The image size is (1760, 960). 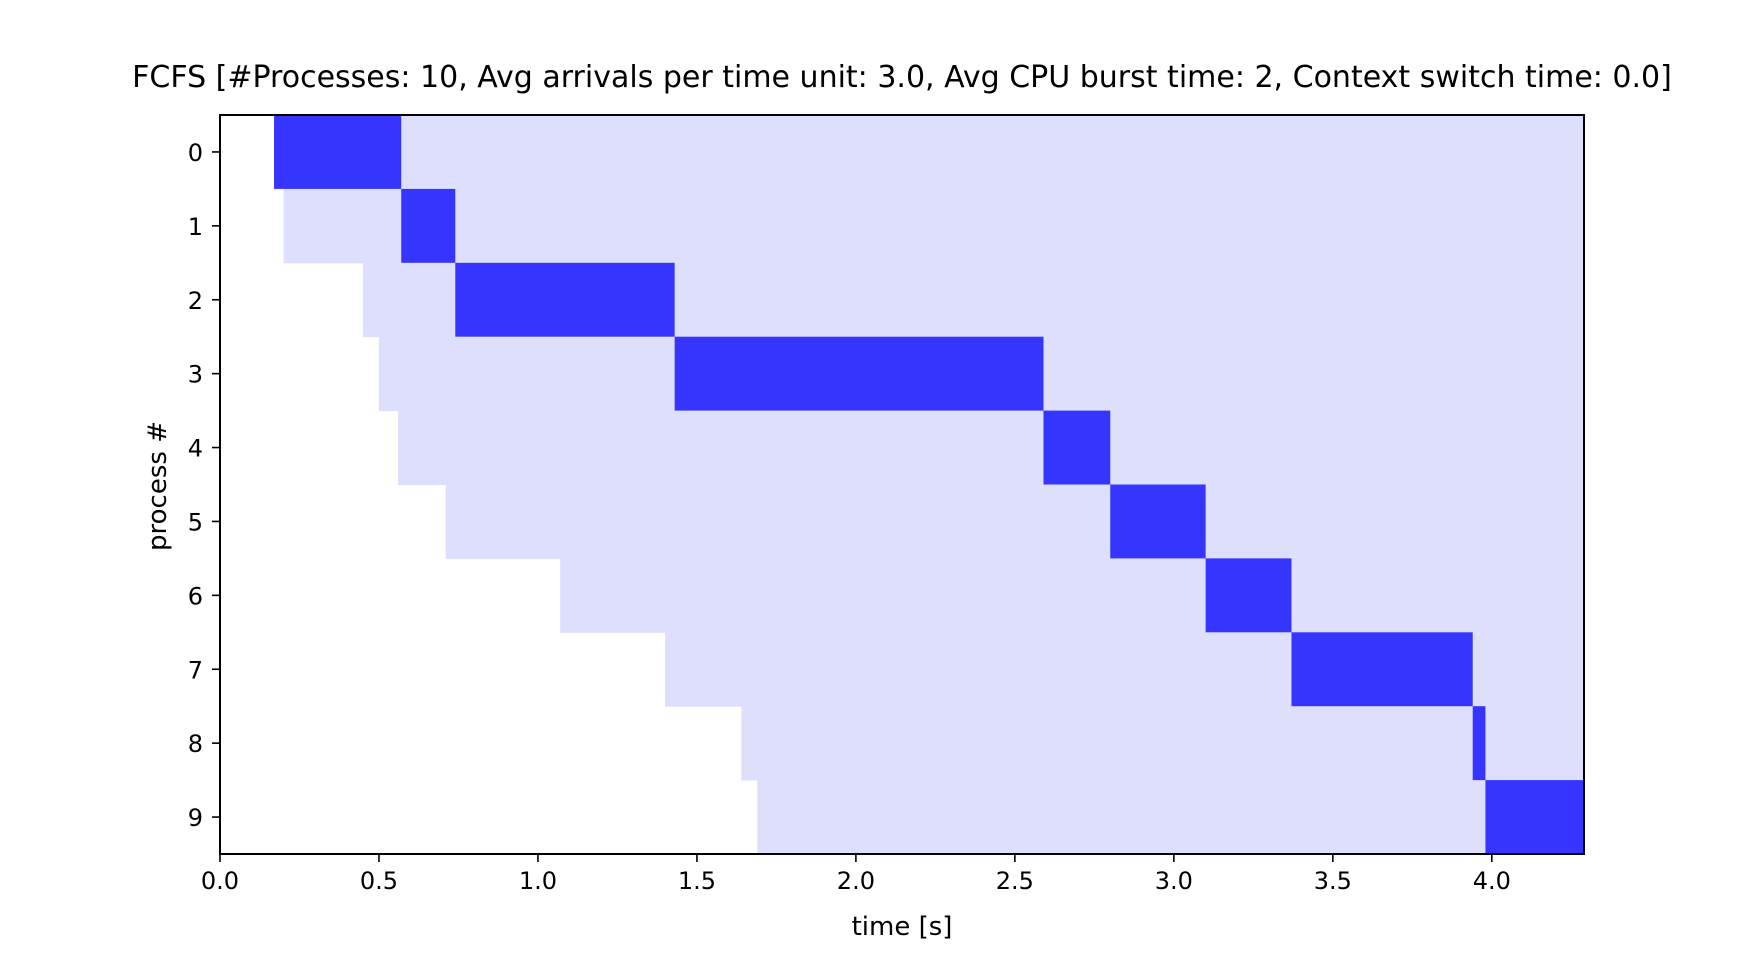 What do you see at coordinates (538, 881) in the screenshot?
I see `x-tick-label: 1.0` at bounding box center [538, 881].